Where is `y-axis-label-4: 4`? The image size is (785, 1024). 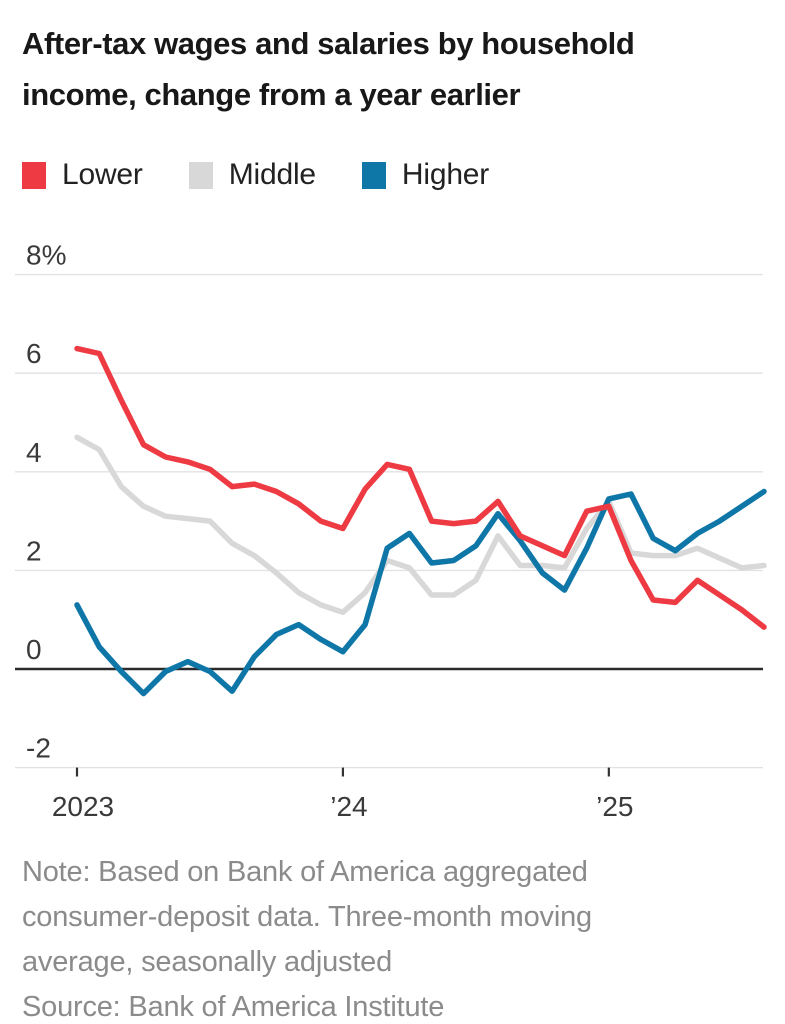 y-axis-label-4: 4 is located at coordinates (34, 452).